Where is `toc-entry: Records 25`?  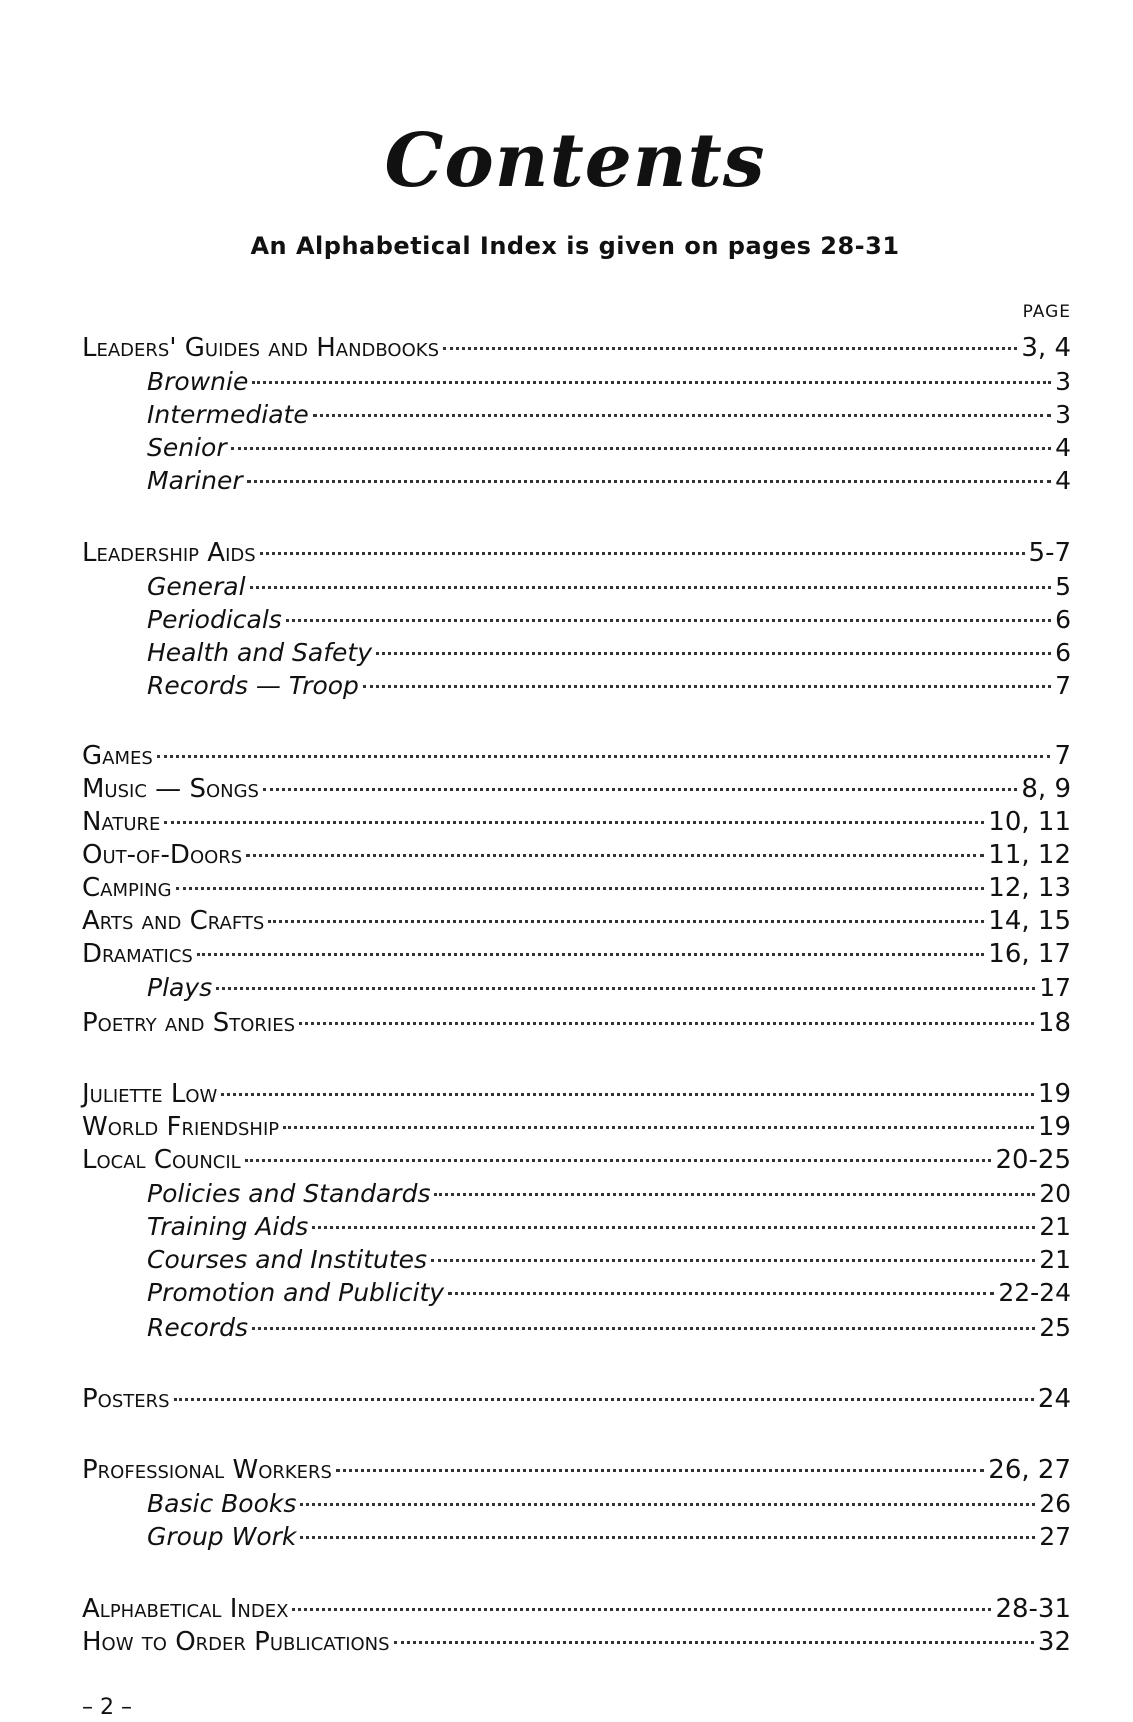
toc-entry: Records 25 is located at coordinates (609, 1327).